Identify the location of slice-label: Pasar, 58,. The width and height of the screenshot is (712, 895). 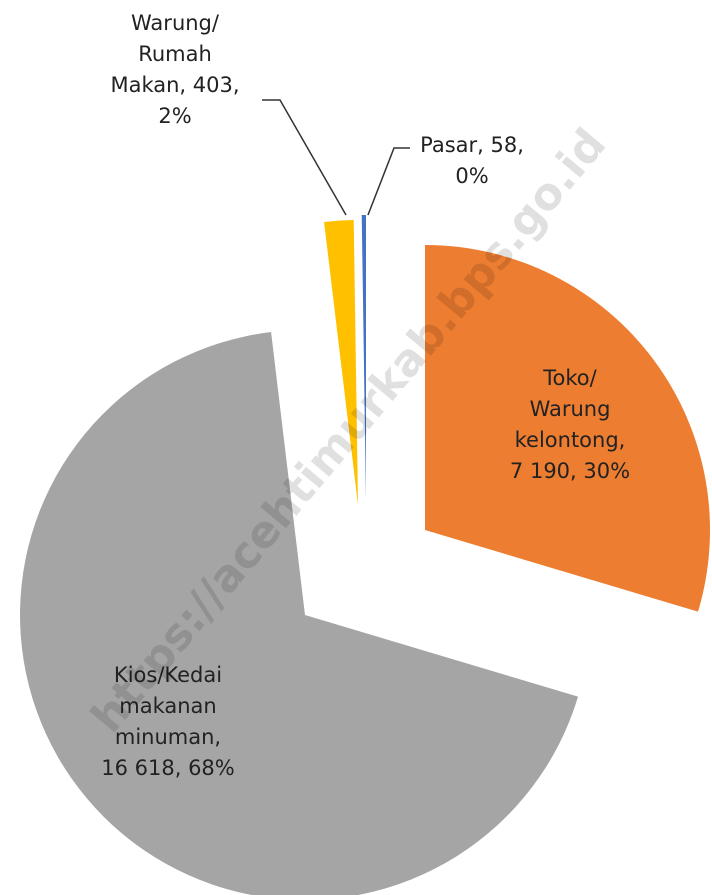
(472, 145).